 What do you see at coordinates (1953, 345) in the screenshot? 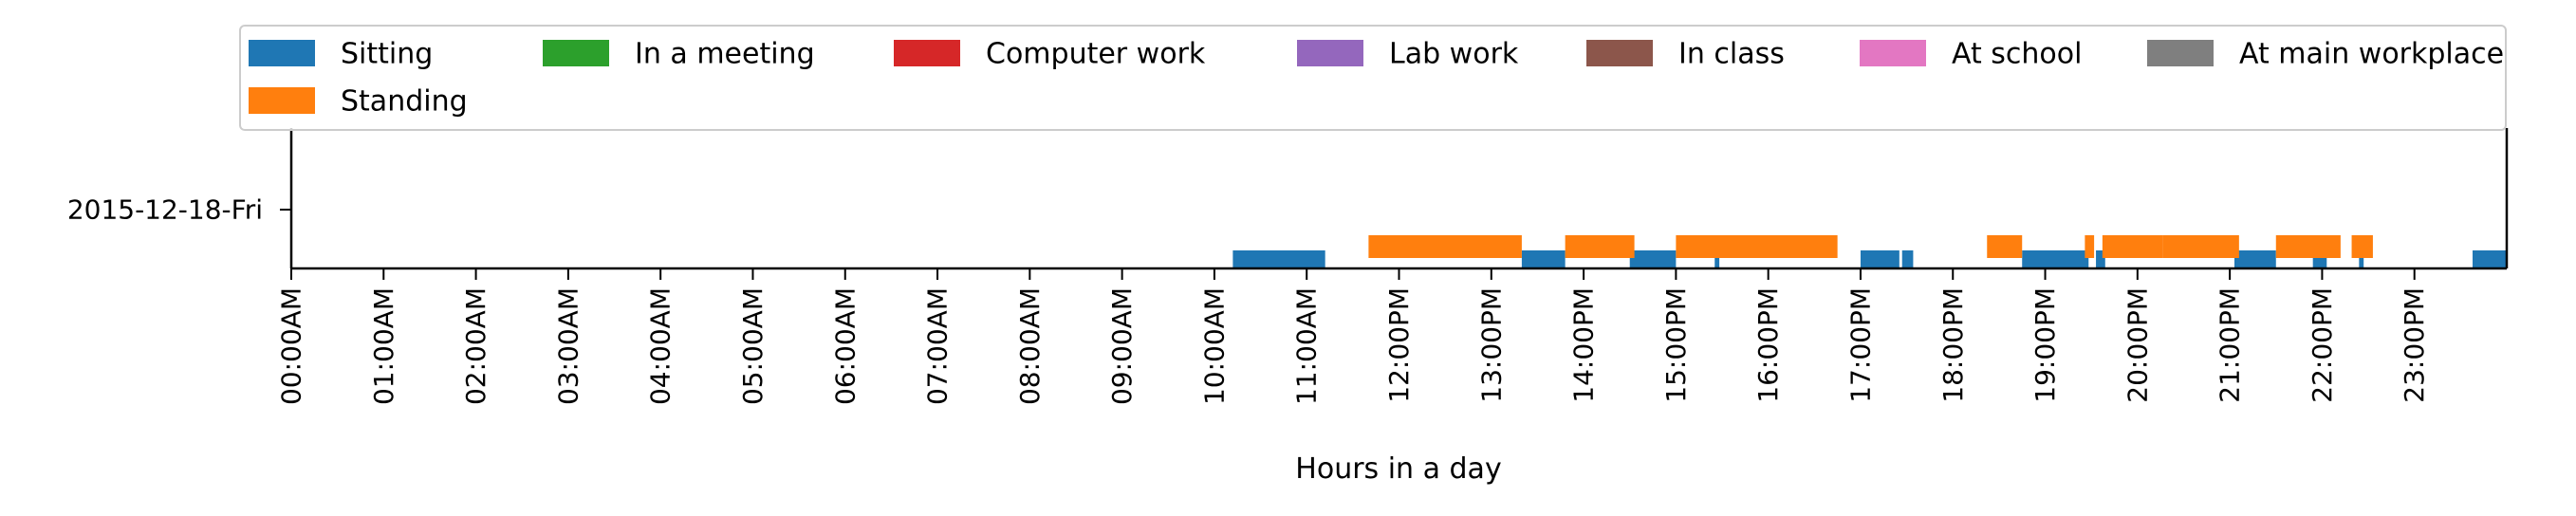
I see `x-tick-label: 18:00PM` at bounding box center [1953, 345].